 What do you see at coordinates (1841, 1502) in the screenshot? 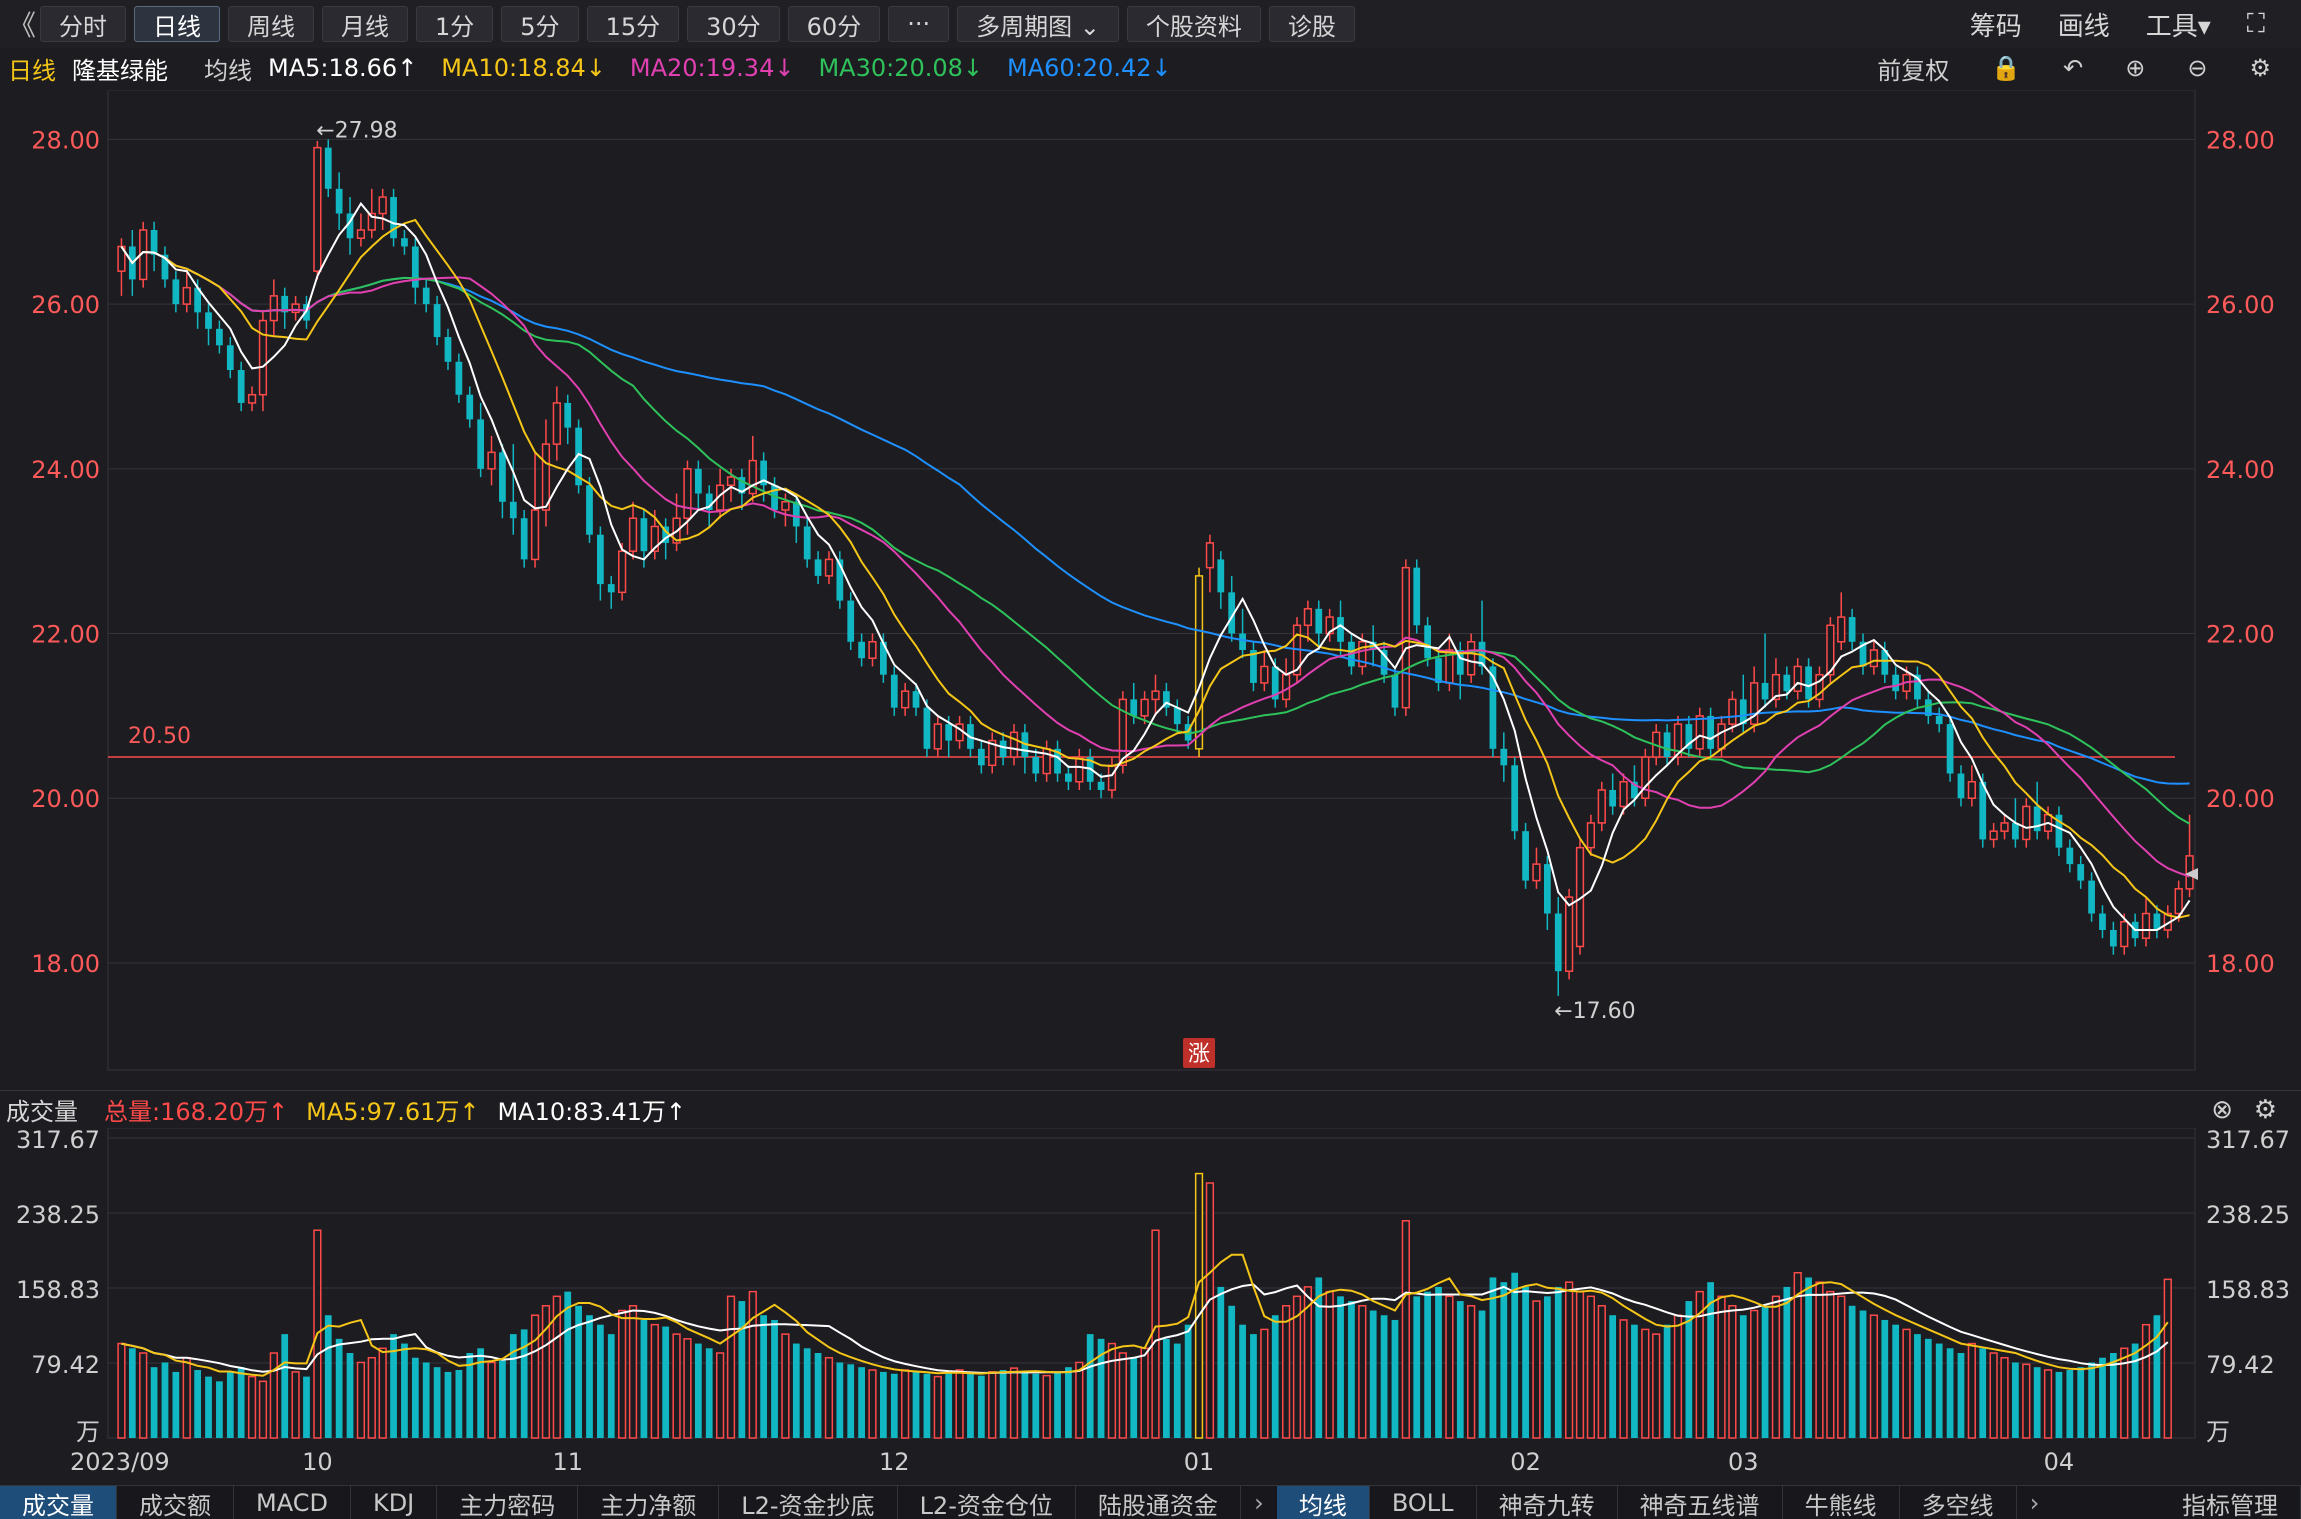
I see `tab-14: 牛熊线` at bounding box center [1841, 1502].